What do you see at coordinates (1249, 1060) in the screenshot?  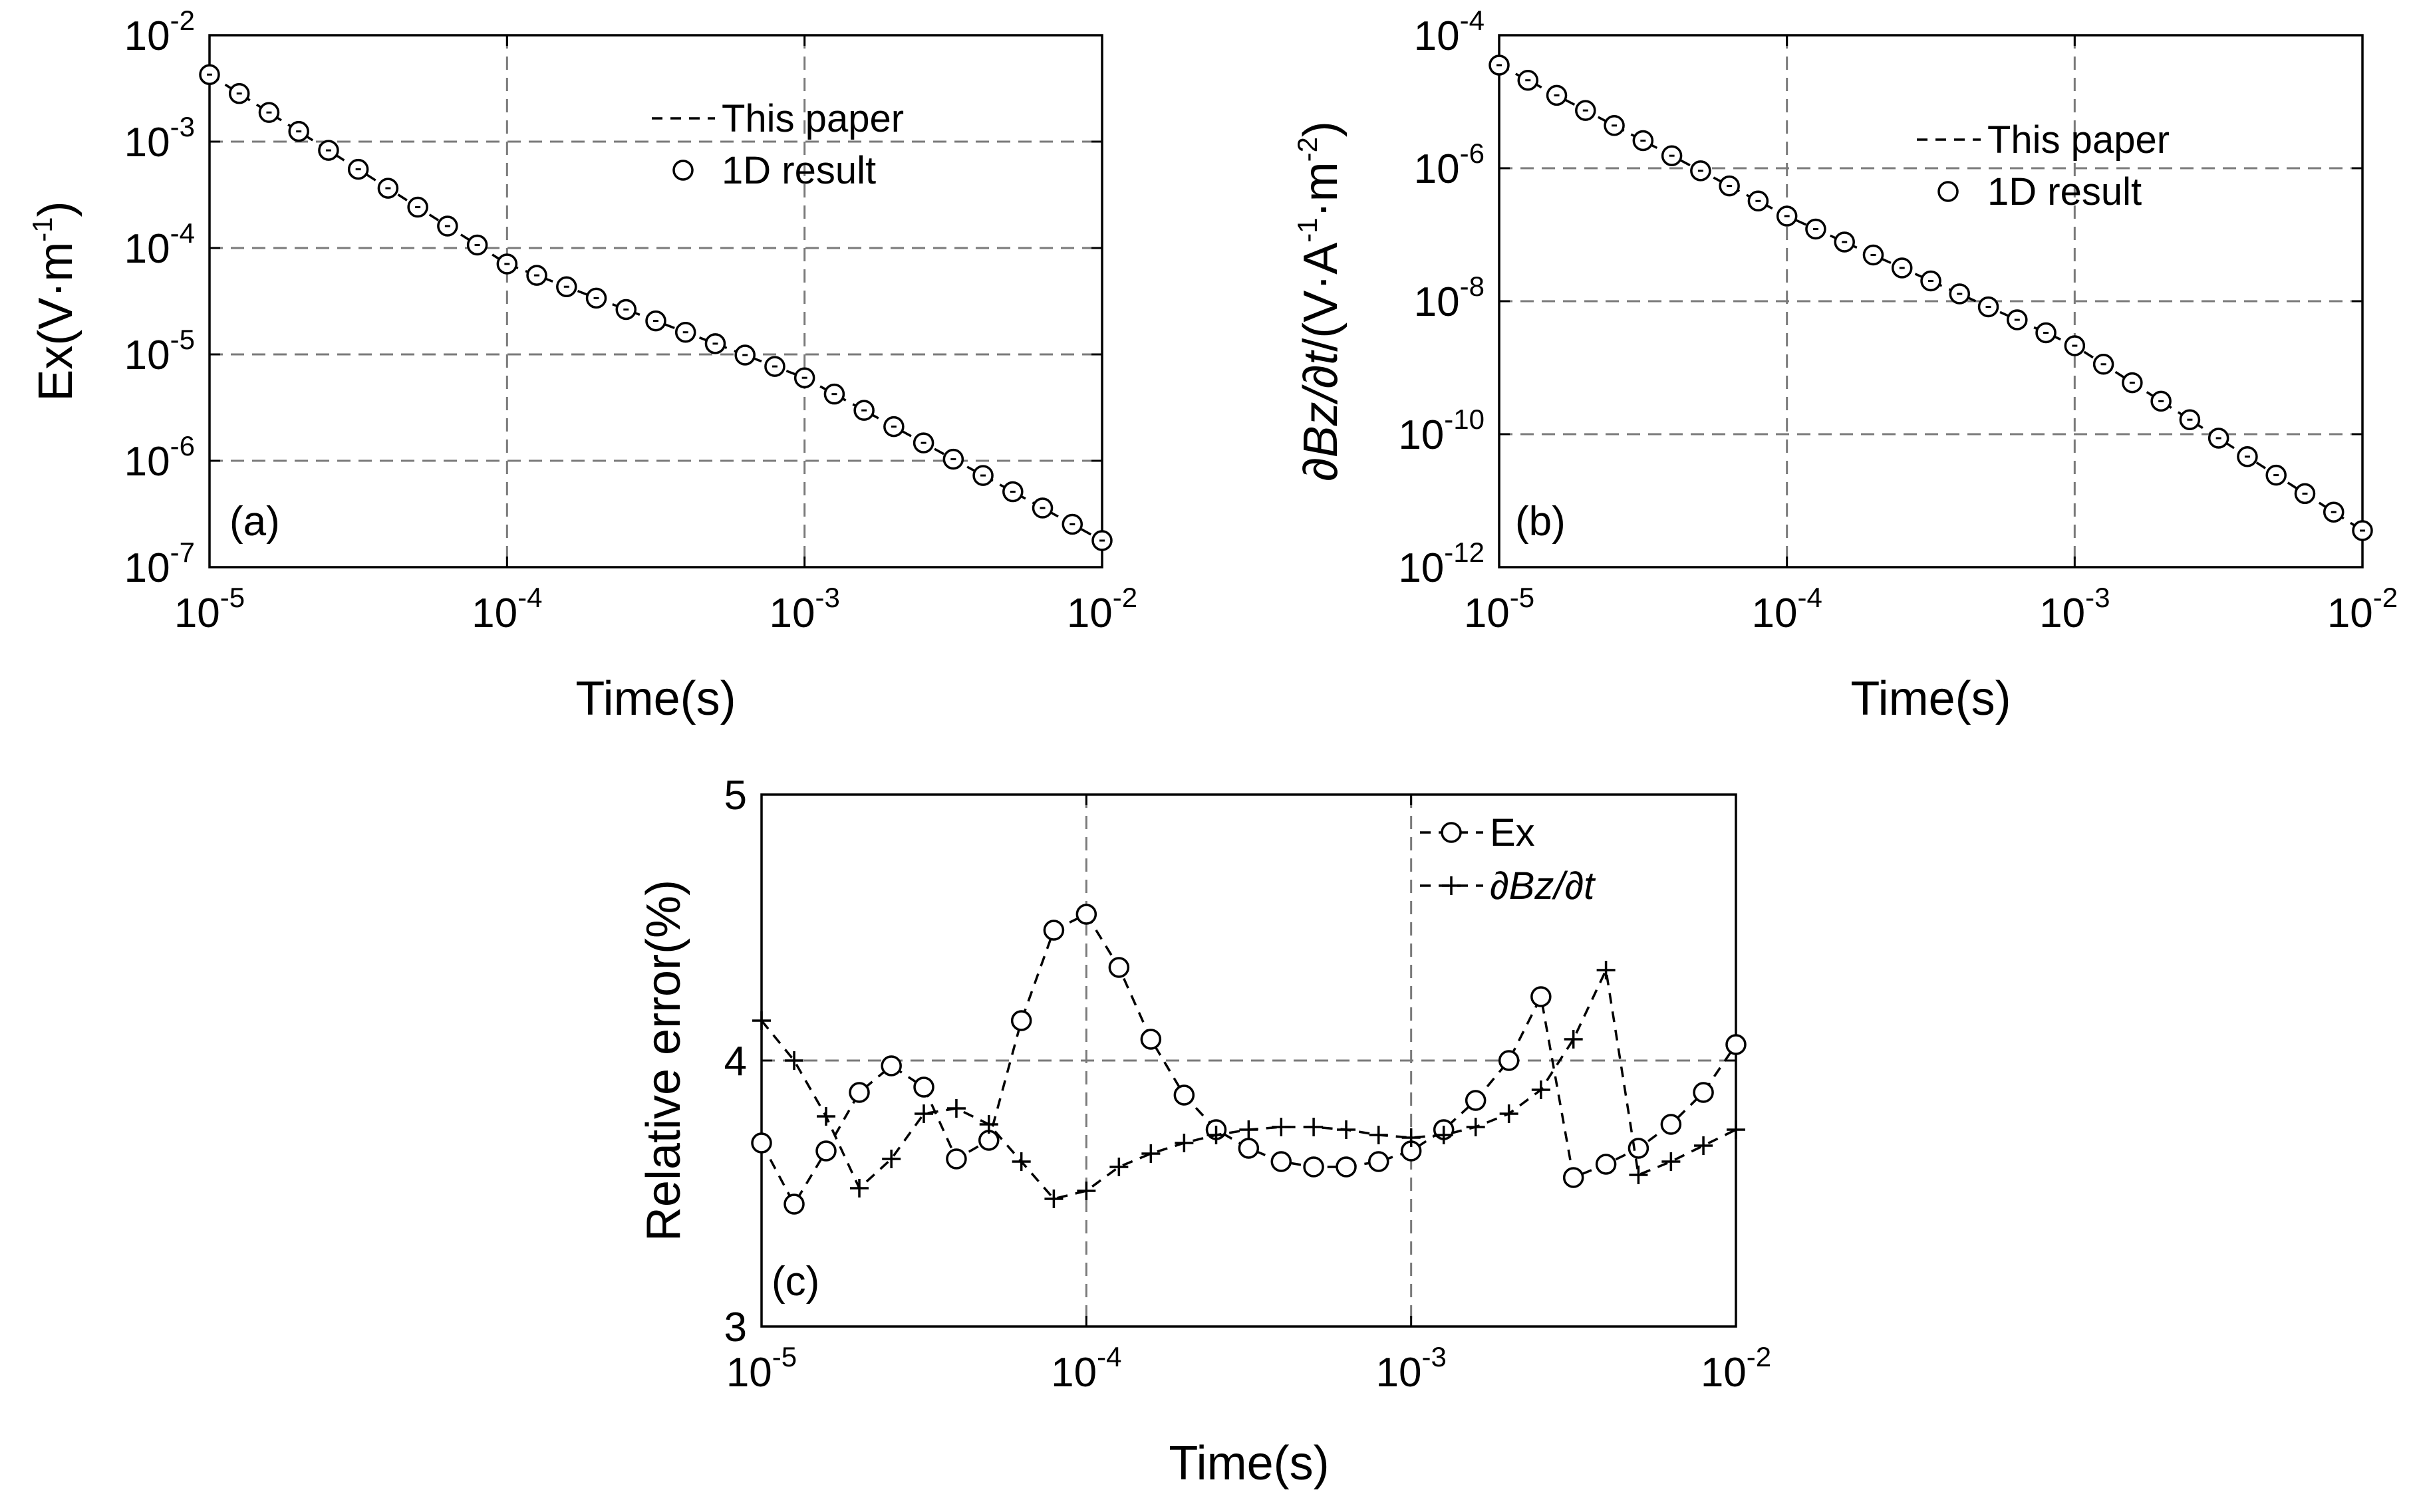 I see `panel-c-grid` at bounding box center [1249, 1060].